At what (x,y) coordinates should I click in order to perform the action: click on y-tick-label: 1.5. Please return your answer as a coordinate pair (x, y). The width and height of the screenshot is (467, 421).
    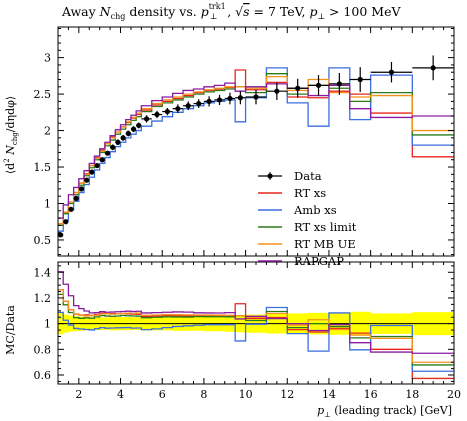
    Looking at the image, I should click on (43, 167).